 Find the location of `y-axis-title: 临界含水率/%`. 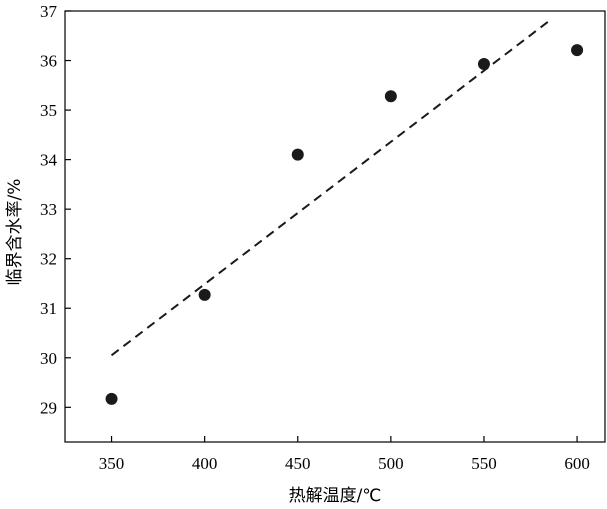

y-axis-title: 临界含水率/% is located at coordinates (15, 232).